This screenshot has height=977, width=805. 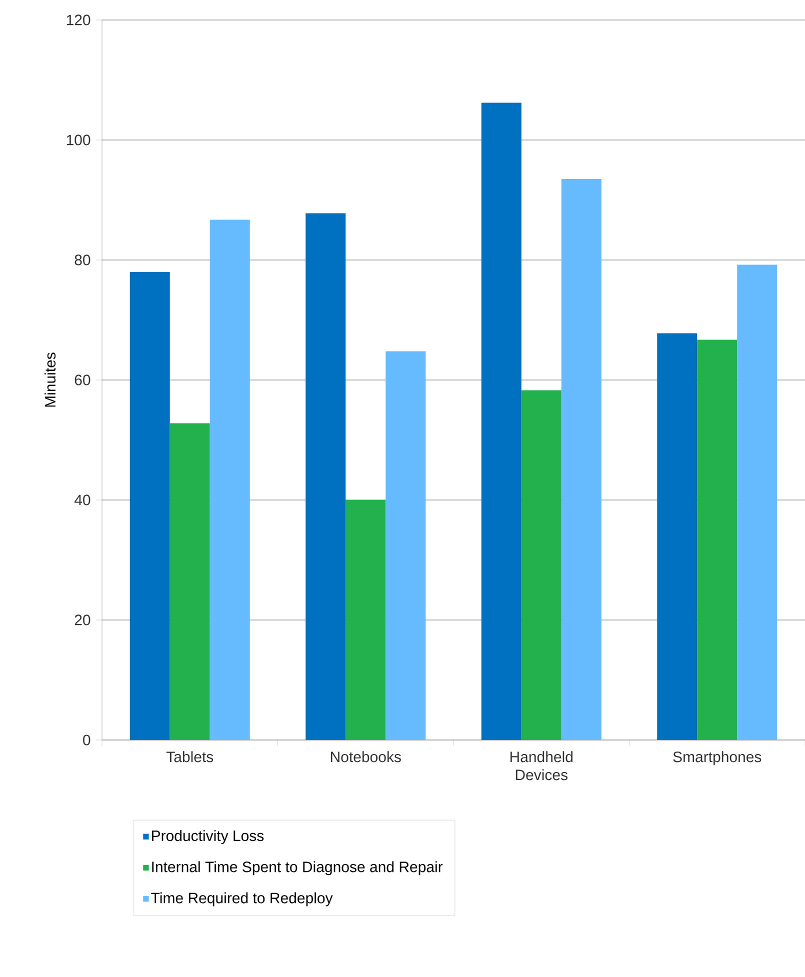 What do you see at coordinates (50, 379) in the screenshot?
I see `y-axis-title: Minuites` at bounding box center [50, 379].